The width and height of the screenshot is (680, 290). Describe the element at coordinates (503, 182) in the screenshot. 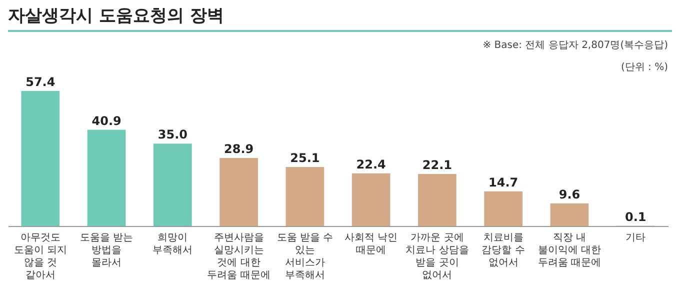

I see `data-label: 14.7` at that location.